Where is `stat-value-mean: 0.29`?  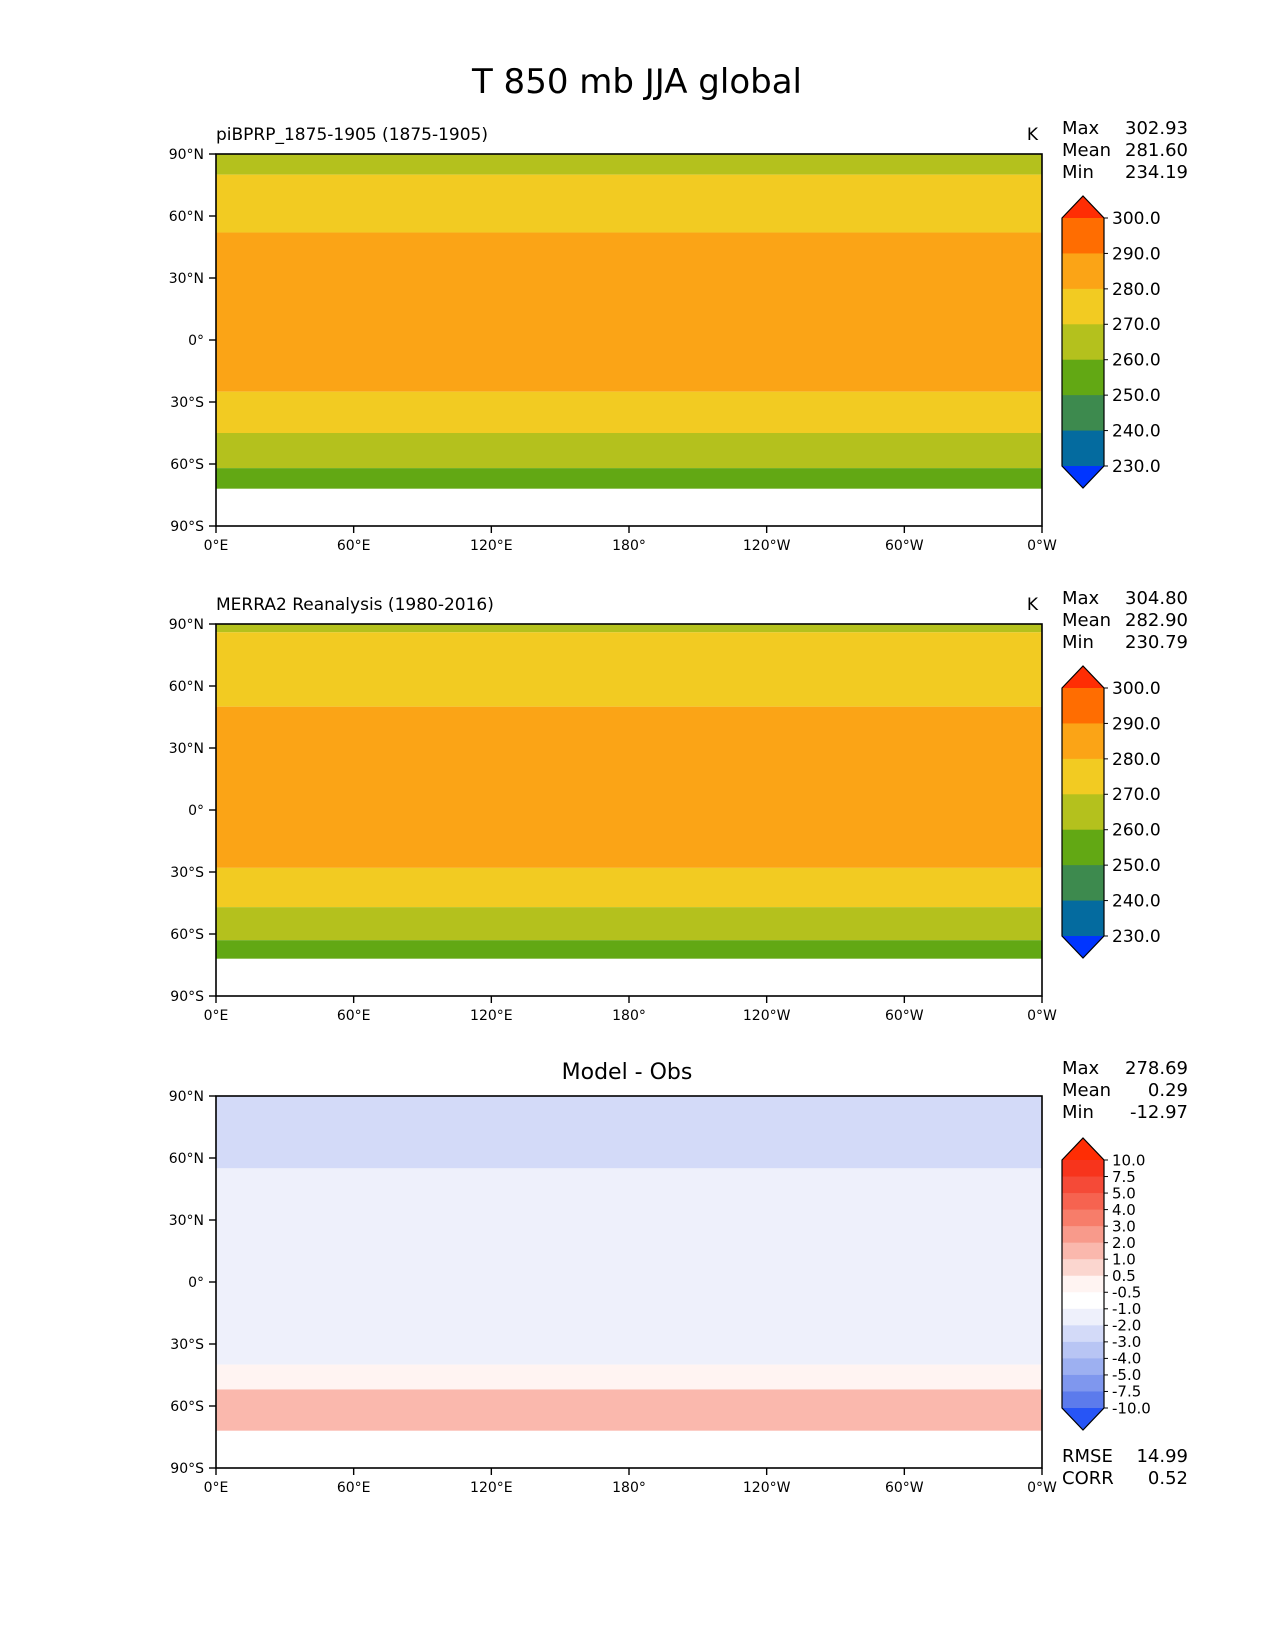
stat-value-mean: 0.29 is located at coordinates (1168, 1090).